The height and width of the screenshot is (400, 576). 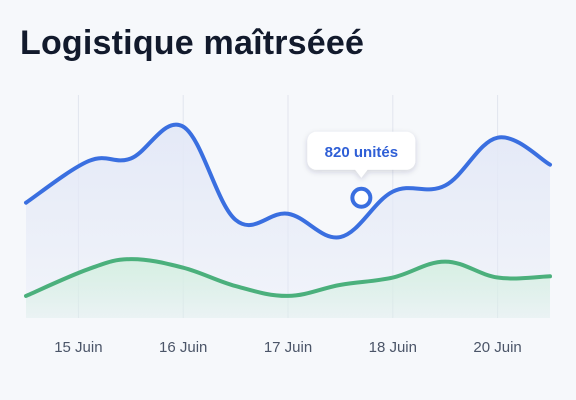 I want to click on x-tick-label: 20 Juin, so click(x=497, y=347).